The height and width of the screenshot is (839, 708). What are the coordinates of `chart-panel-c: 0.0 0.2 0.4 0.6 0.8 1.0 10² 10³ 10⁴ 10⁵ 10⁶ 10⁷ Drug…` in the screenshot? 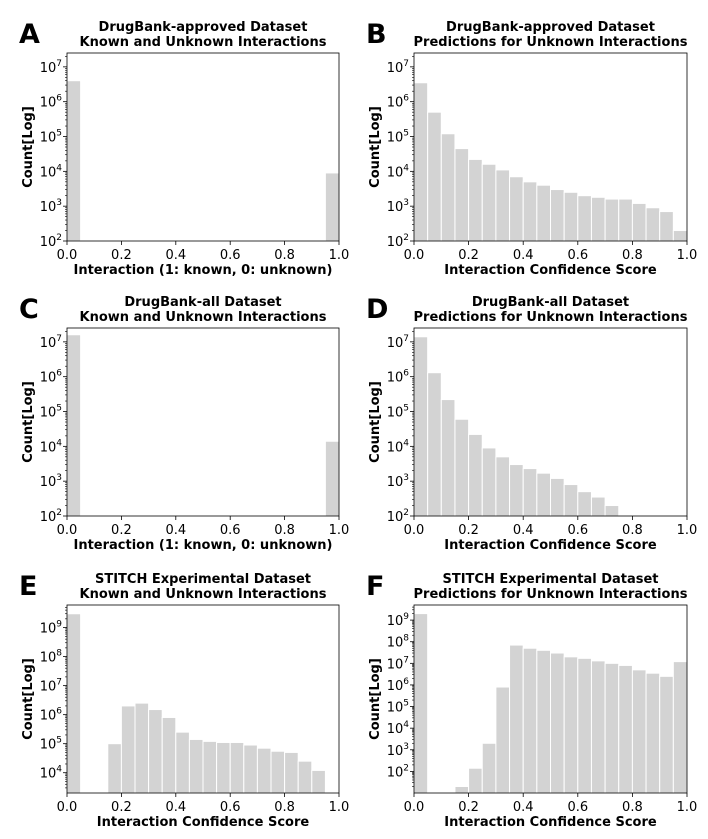 It's located at (184, 423).